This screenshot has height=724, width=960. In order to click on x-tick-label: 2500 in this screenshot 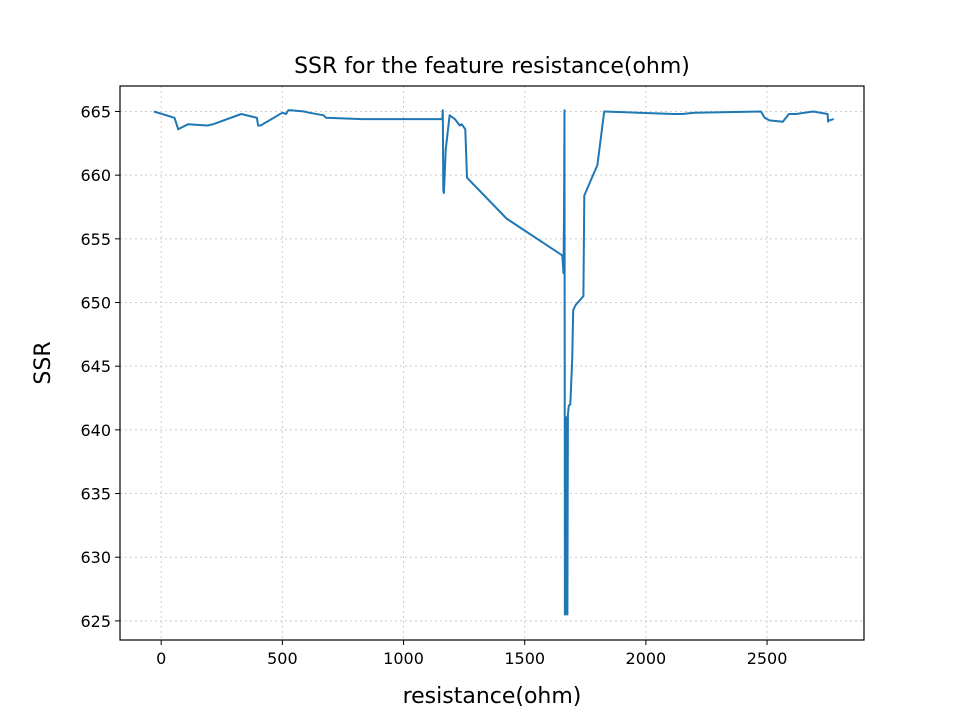, I will do `click(767, 658)`.